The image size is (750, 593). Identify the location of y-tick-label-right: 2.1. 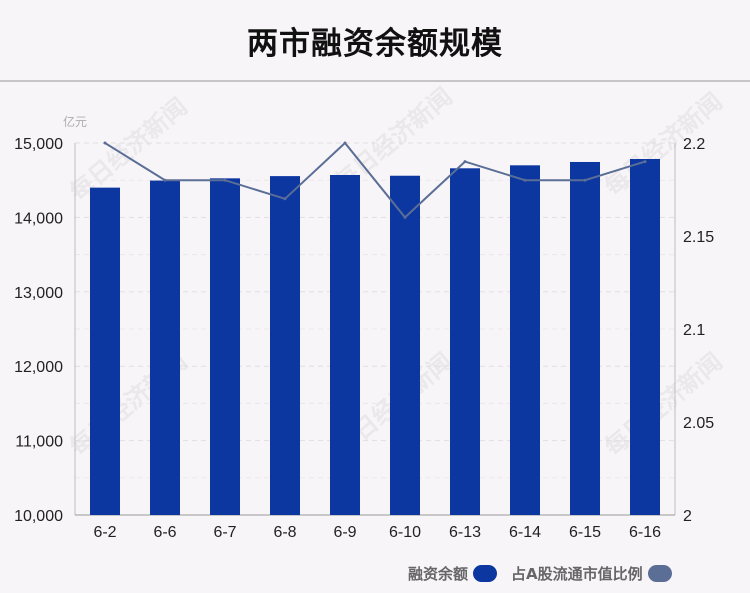
(694, 330).